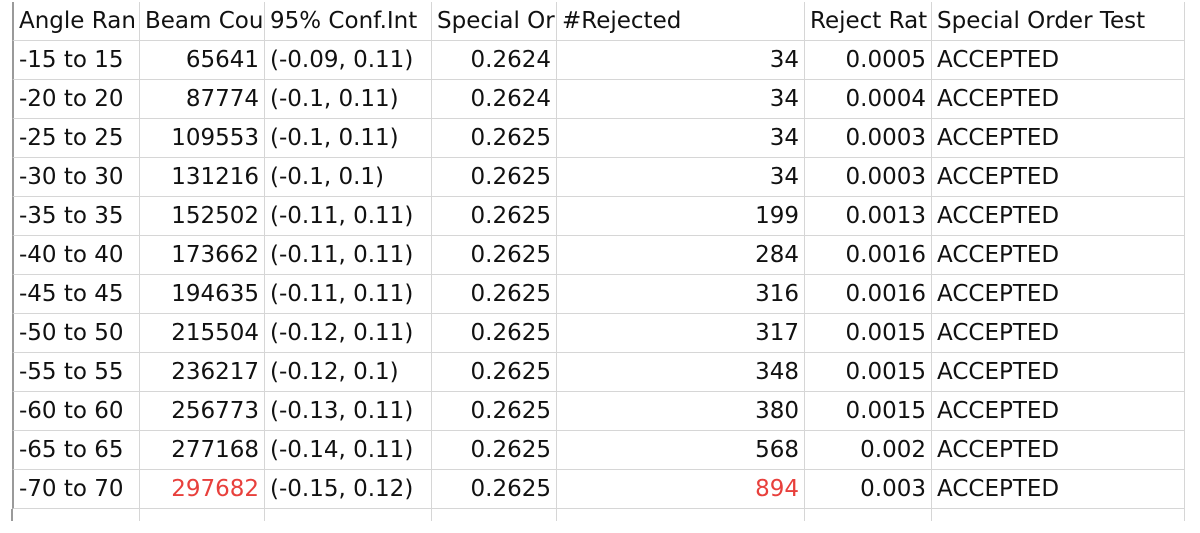 This screenshot has width=1200, height=533. What do you see at coordinates (681, 216) in the screenshot?
I see `table-cell: 199` at bounding box center [681, 216].